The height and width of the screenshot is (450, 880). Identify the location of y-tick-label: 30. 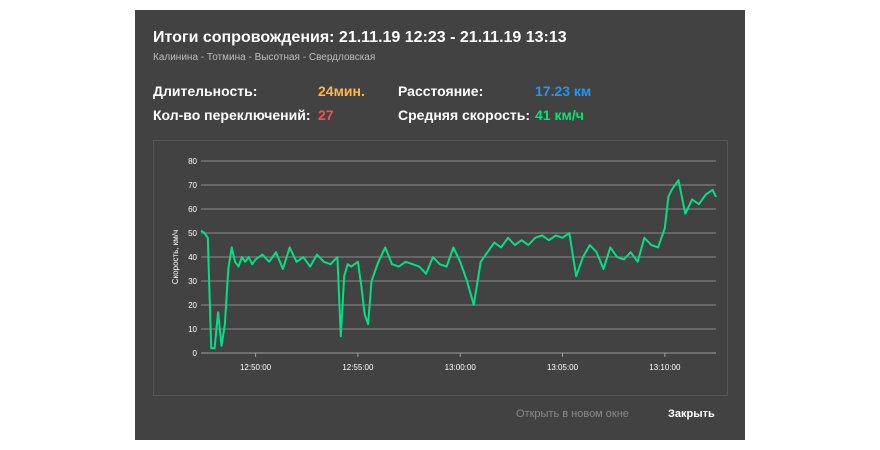
(192, 281).